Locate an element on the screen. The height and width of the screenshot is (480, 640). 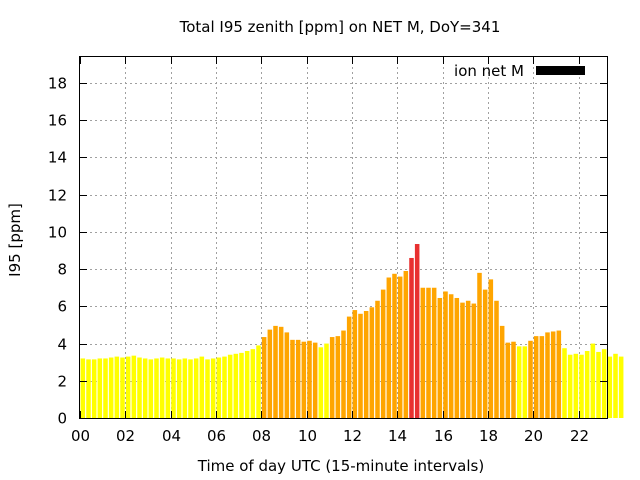
x-tick-label: 02 is located at coordinates (125, 436).